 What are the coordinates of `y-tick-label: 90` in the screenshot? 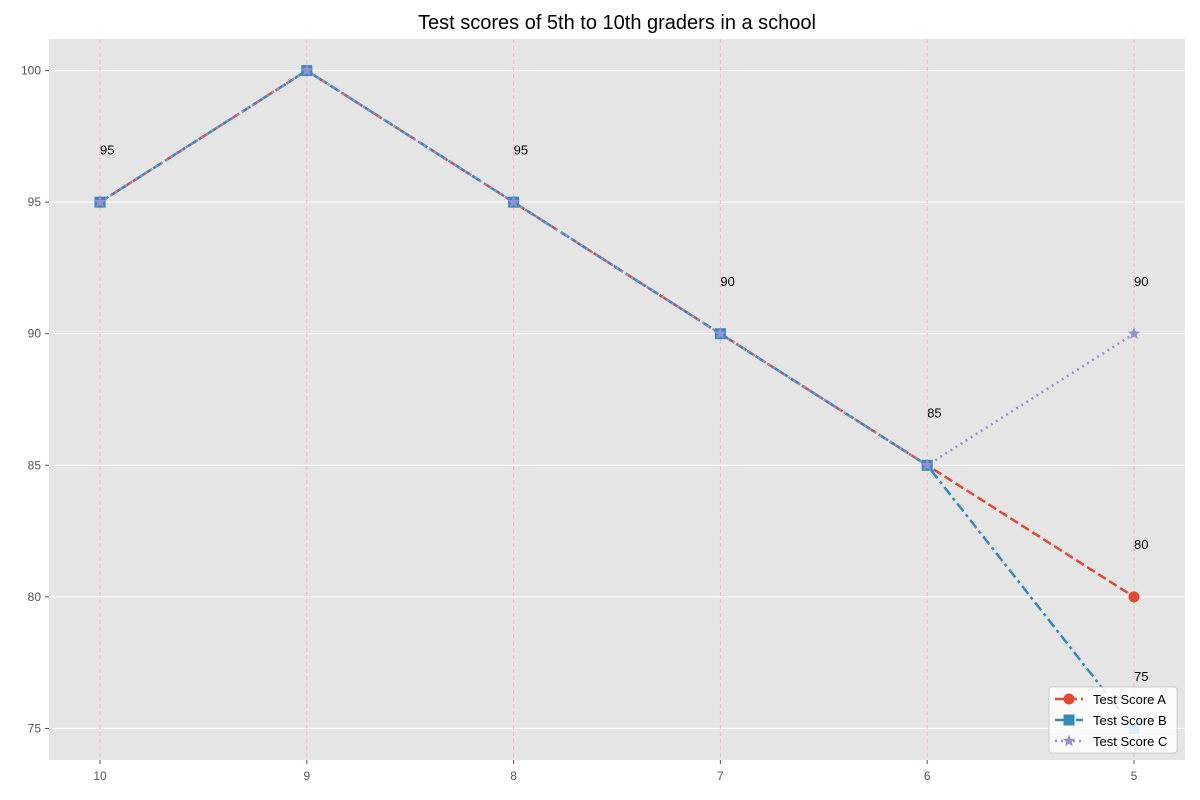 It's located at (35, 334).